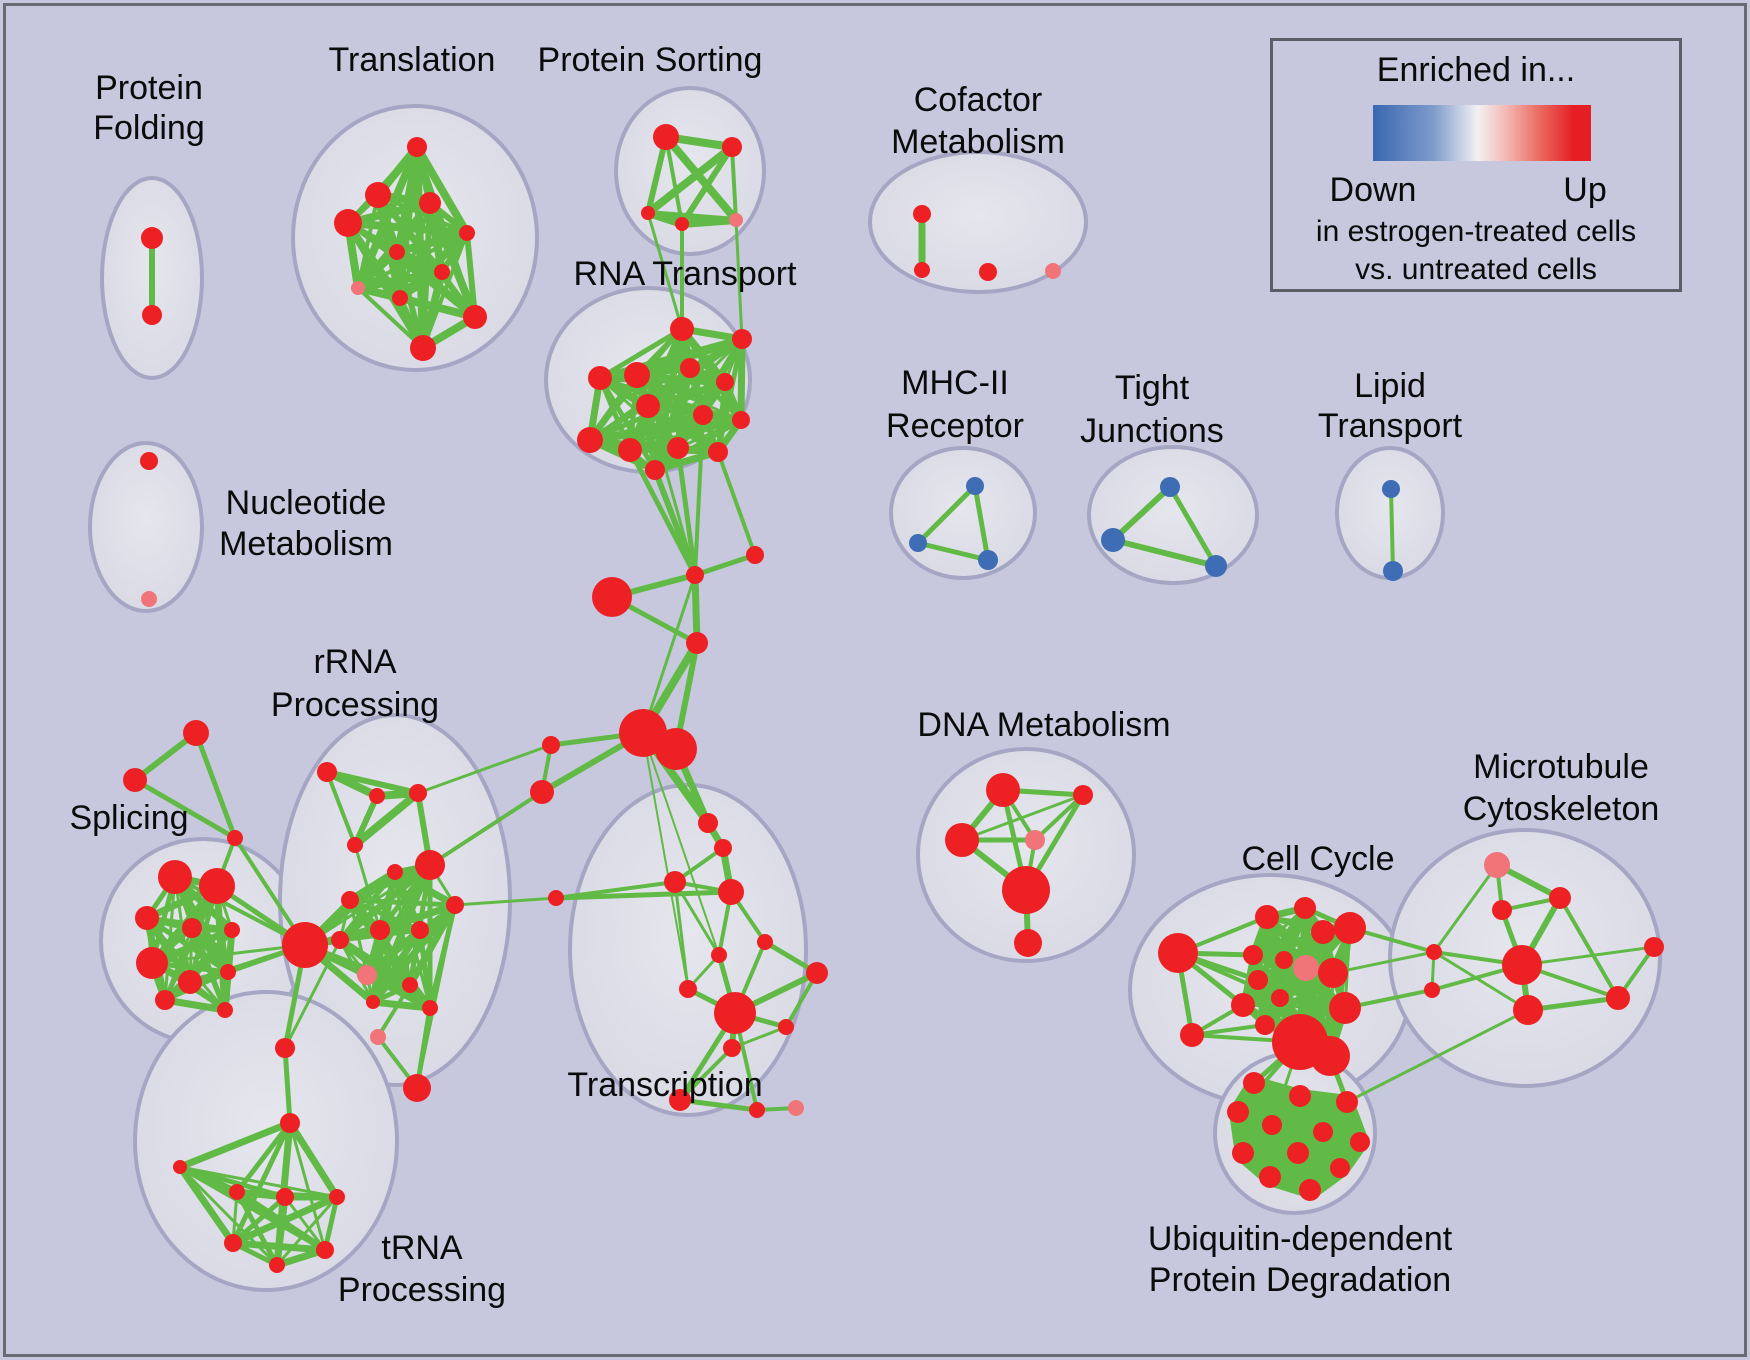 The image size is (1750, 1360). What do you see at coordinates (1043, 725) in the screenshot?
I see `cluster-label-dna-metabolism: DNA Metabolism` at bounding box center [1043, 725].